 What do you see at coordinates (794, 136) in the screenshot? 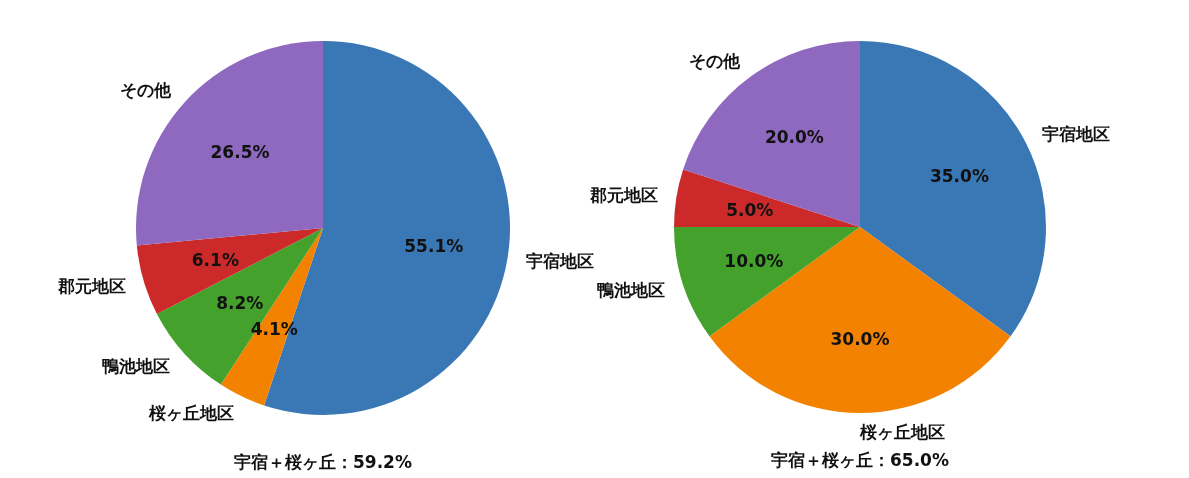
I see `data-label: 20.0%` at bounding box center [794, 136].